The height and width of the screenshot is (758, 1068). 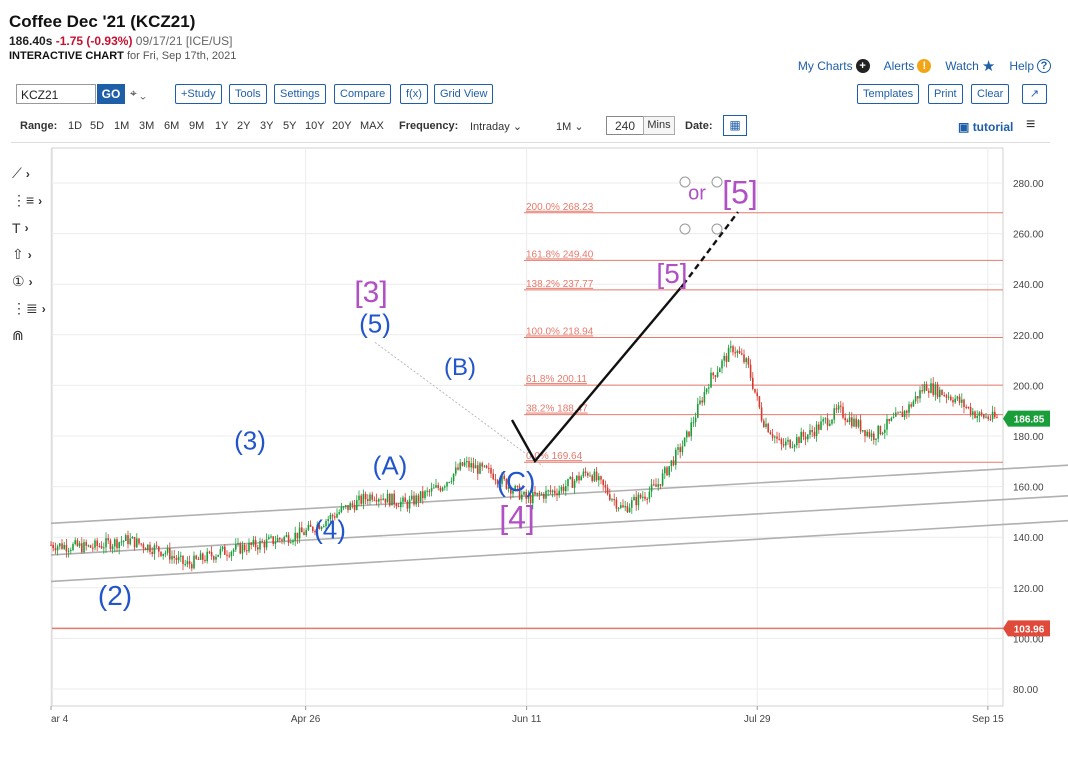 I want to click on help-link: Help ?, so click(x=1030, y=66).